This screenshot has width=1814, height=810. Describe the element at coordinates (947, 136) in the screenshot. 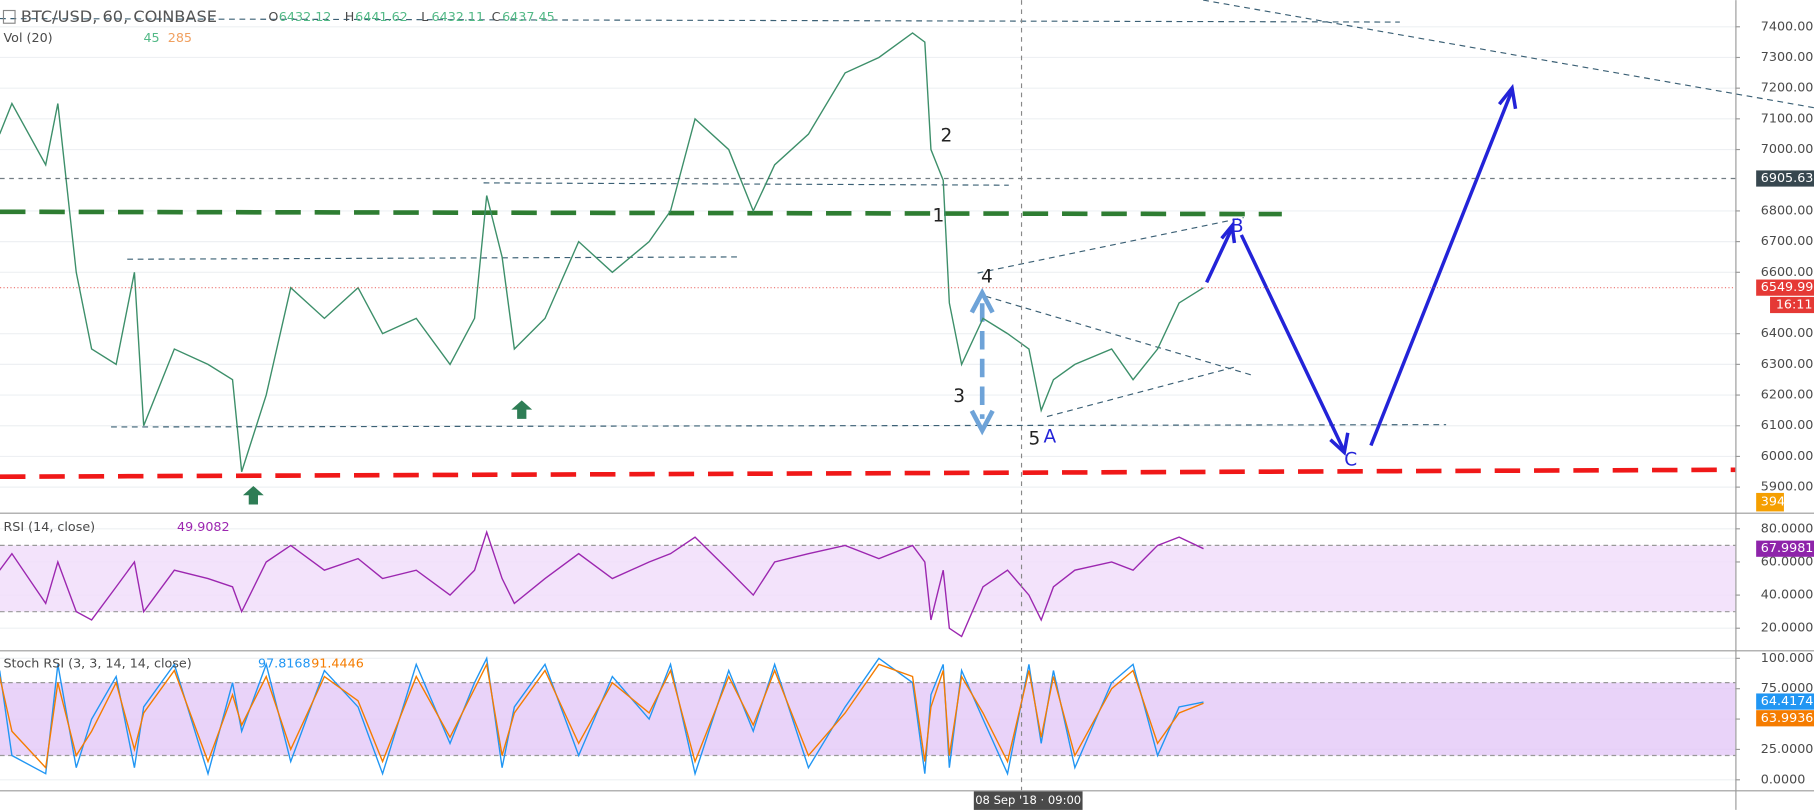

I see `wave-label: 2` at that location.